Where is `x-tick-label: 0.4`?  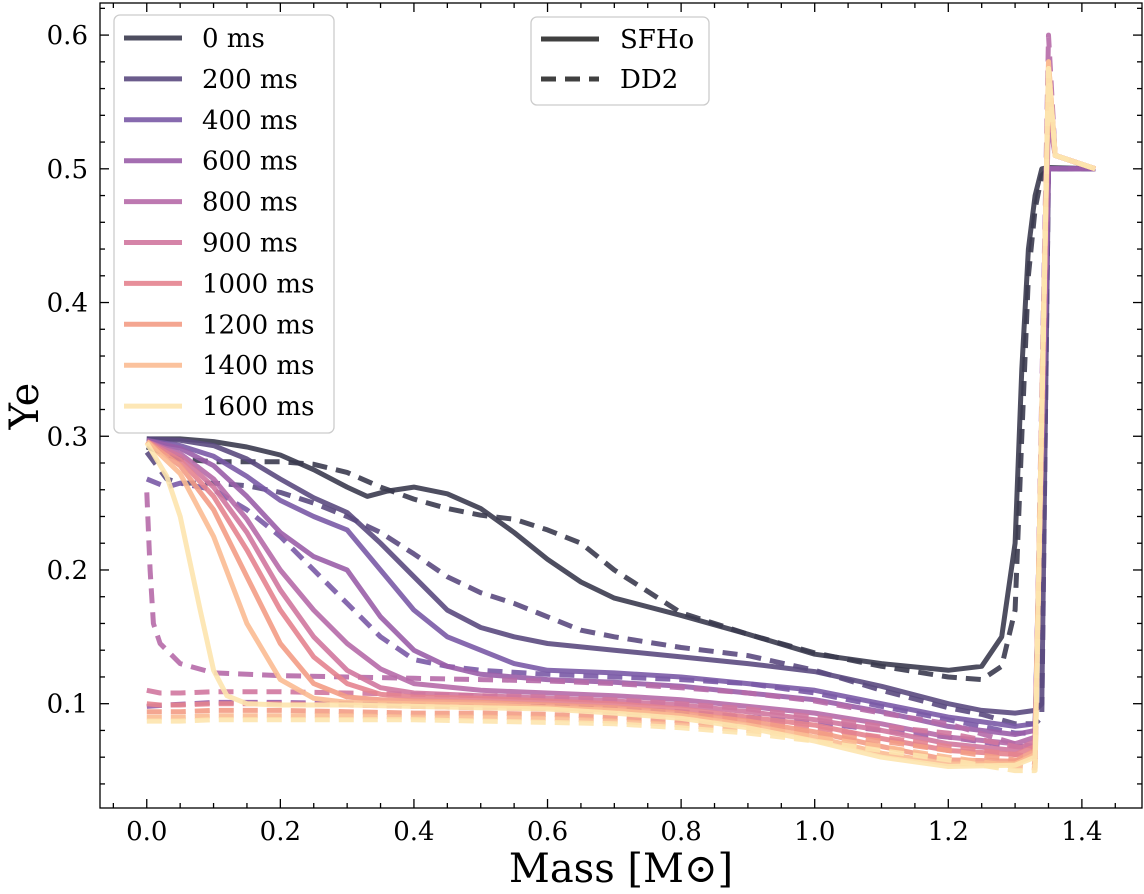 x-tick-label: 0.4 is located at coordinates (413, 832).